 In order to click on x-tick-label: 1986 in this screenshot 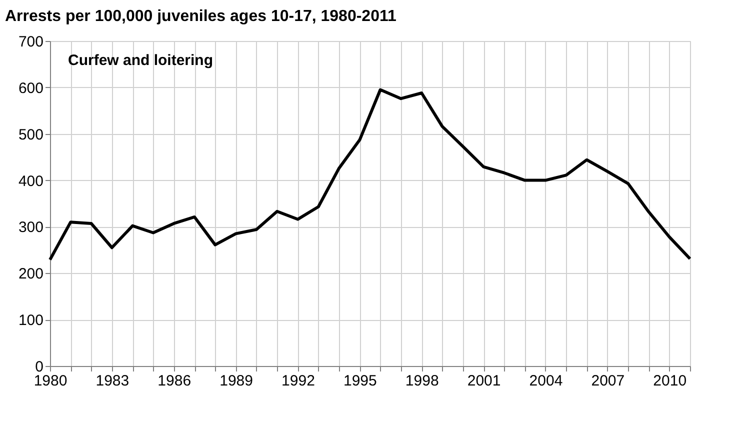, I will do `click(175, 381)`.